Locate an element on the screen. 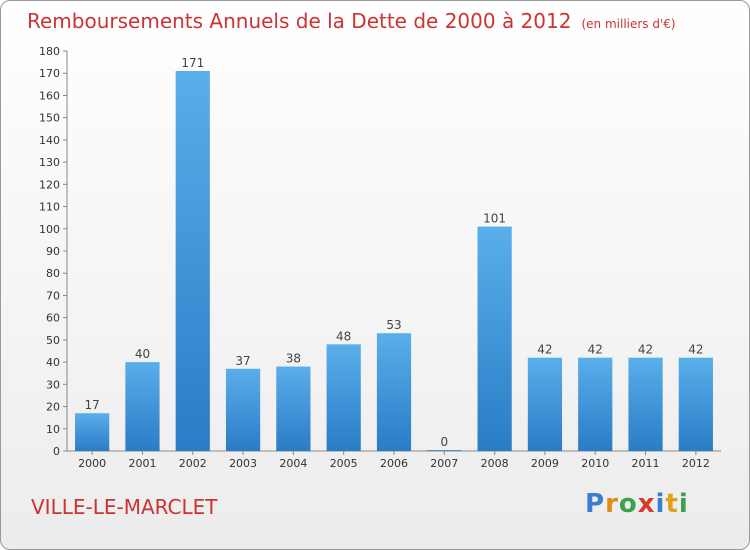  y-tick-label: 110 is located at coordinates (49, 207).